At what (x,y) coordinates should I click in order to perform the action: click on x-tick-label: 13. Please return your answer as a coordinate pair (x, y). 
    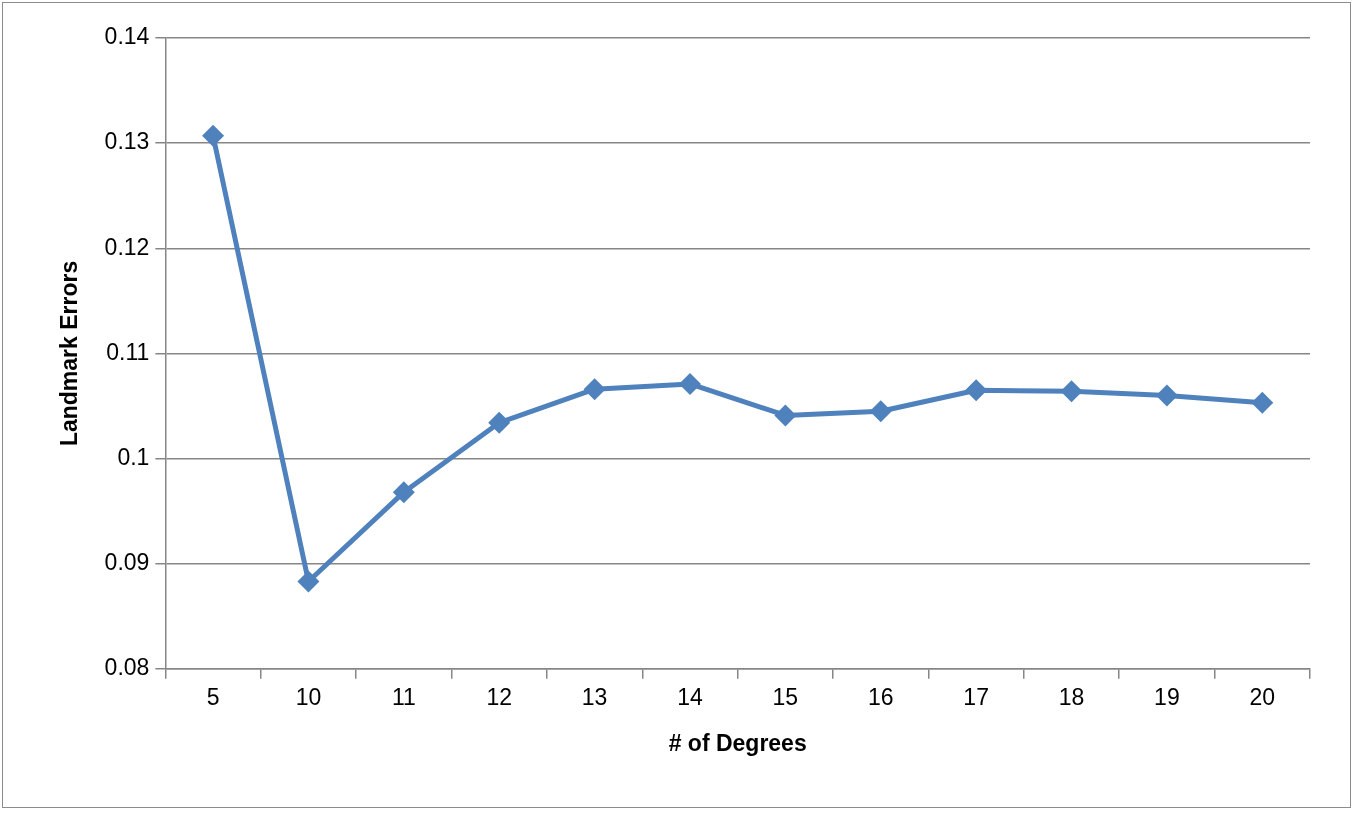
    Looking at the image, I should click on (594, 696).